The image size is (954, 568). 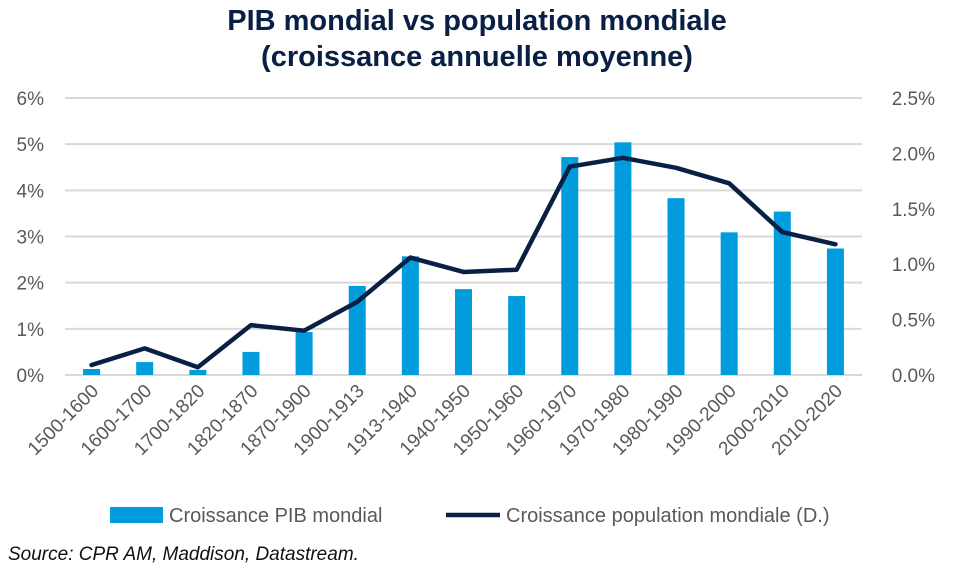 What do you see at coordinates (729, 303) in the screenshot?
I see `bar-1990-2000` at bounding box center [729, 303].